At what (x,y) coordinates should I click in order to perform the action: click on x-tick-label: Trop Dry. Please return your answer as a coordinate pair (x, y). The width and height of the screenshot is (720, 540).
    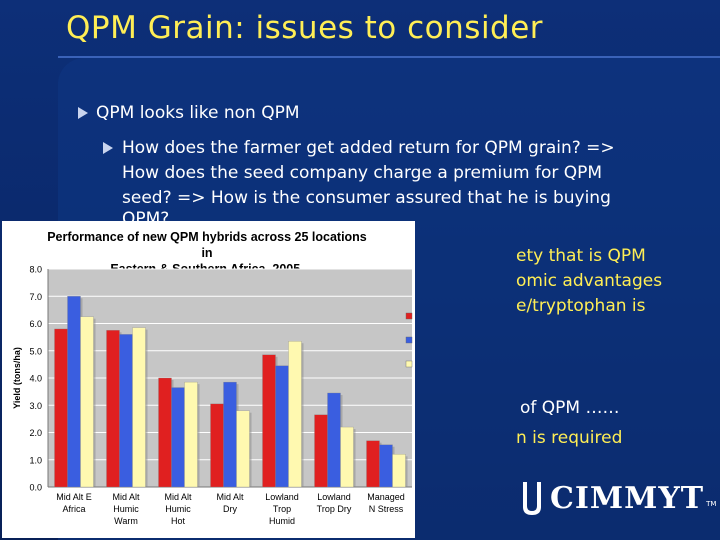
    Looking at the image, I should click on (334, 509).